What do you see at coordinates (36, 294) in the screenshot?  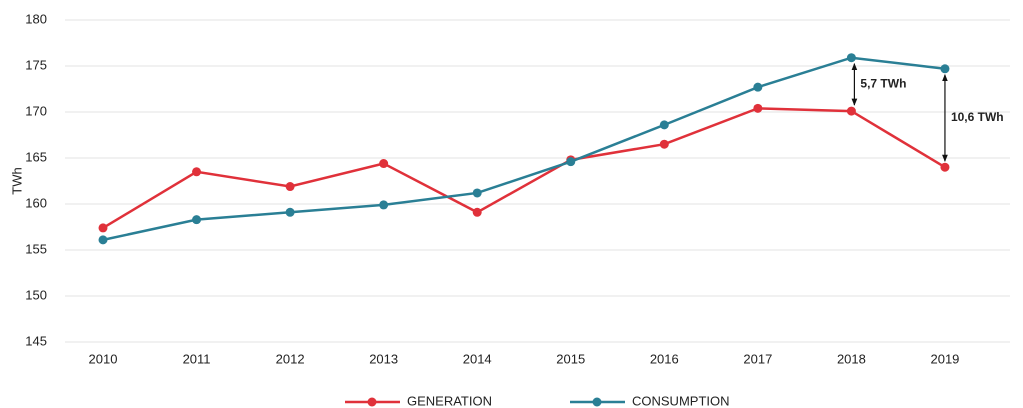 I see `y-tick-label: 150` at bounding box center [36, 294].